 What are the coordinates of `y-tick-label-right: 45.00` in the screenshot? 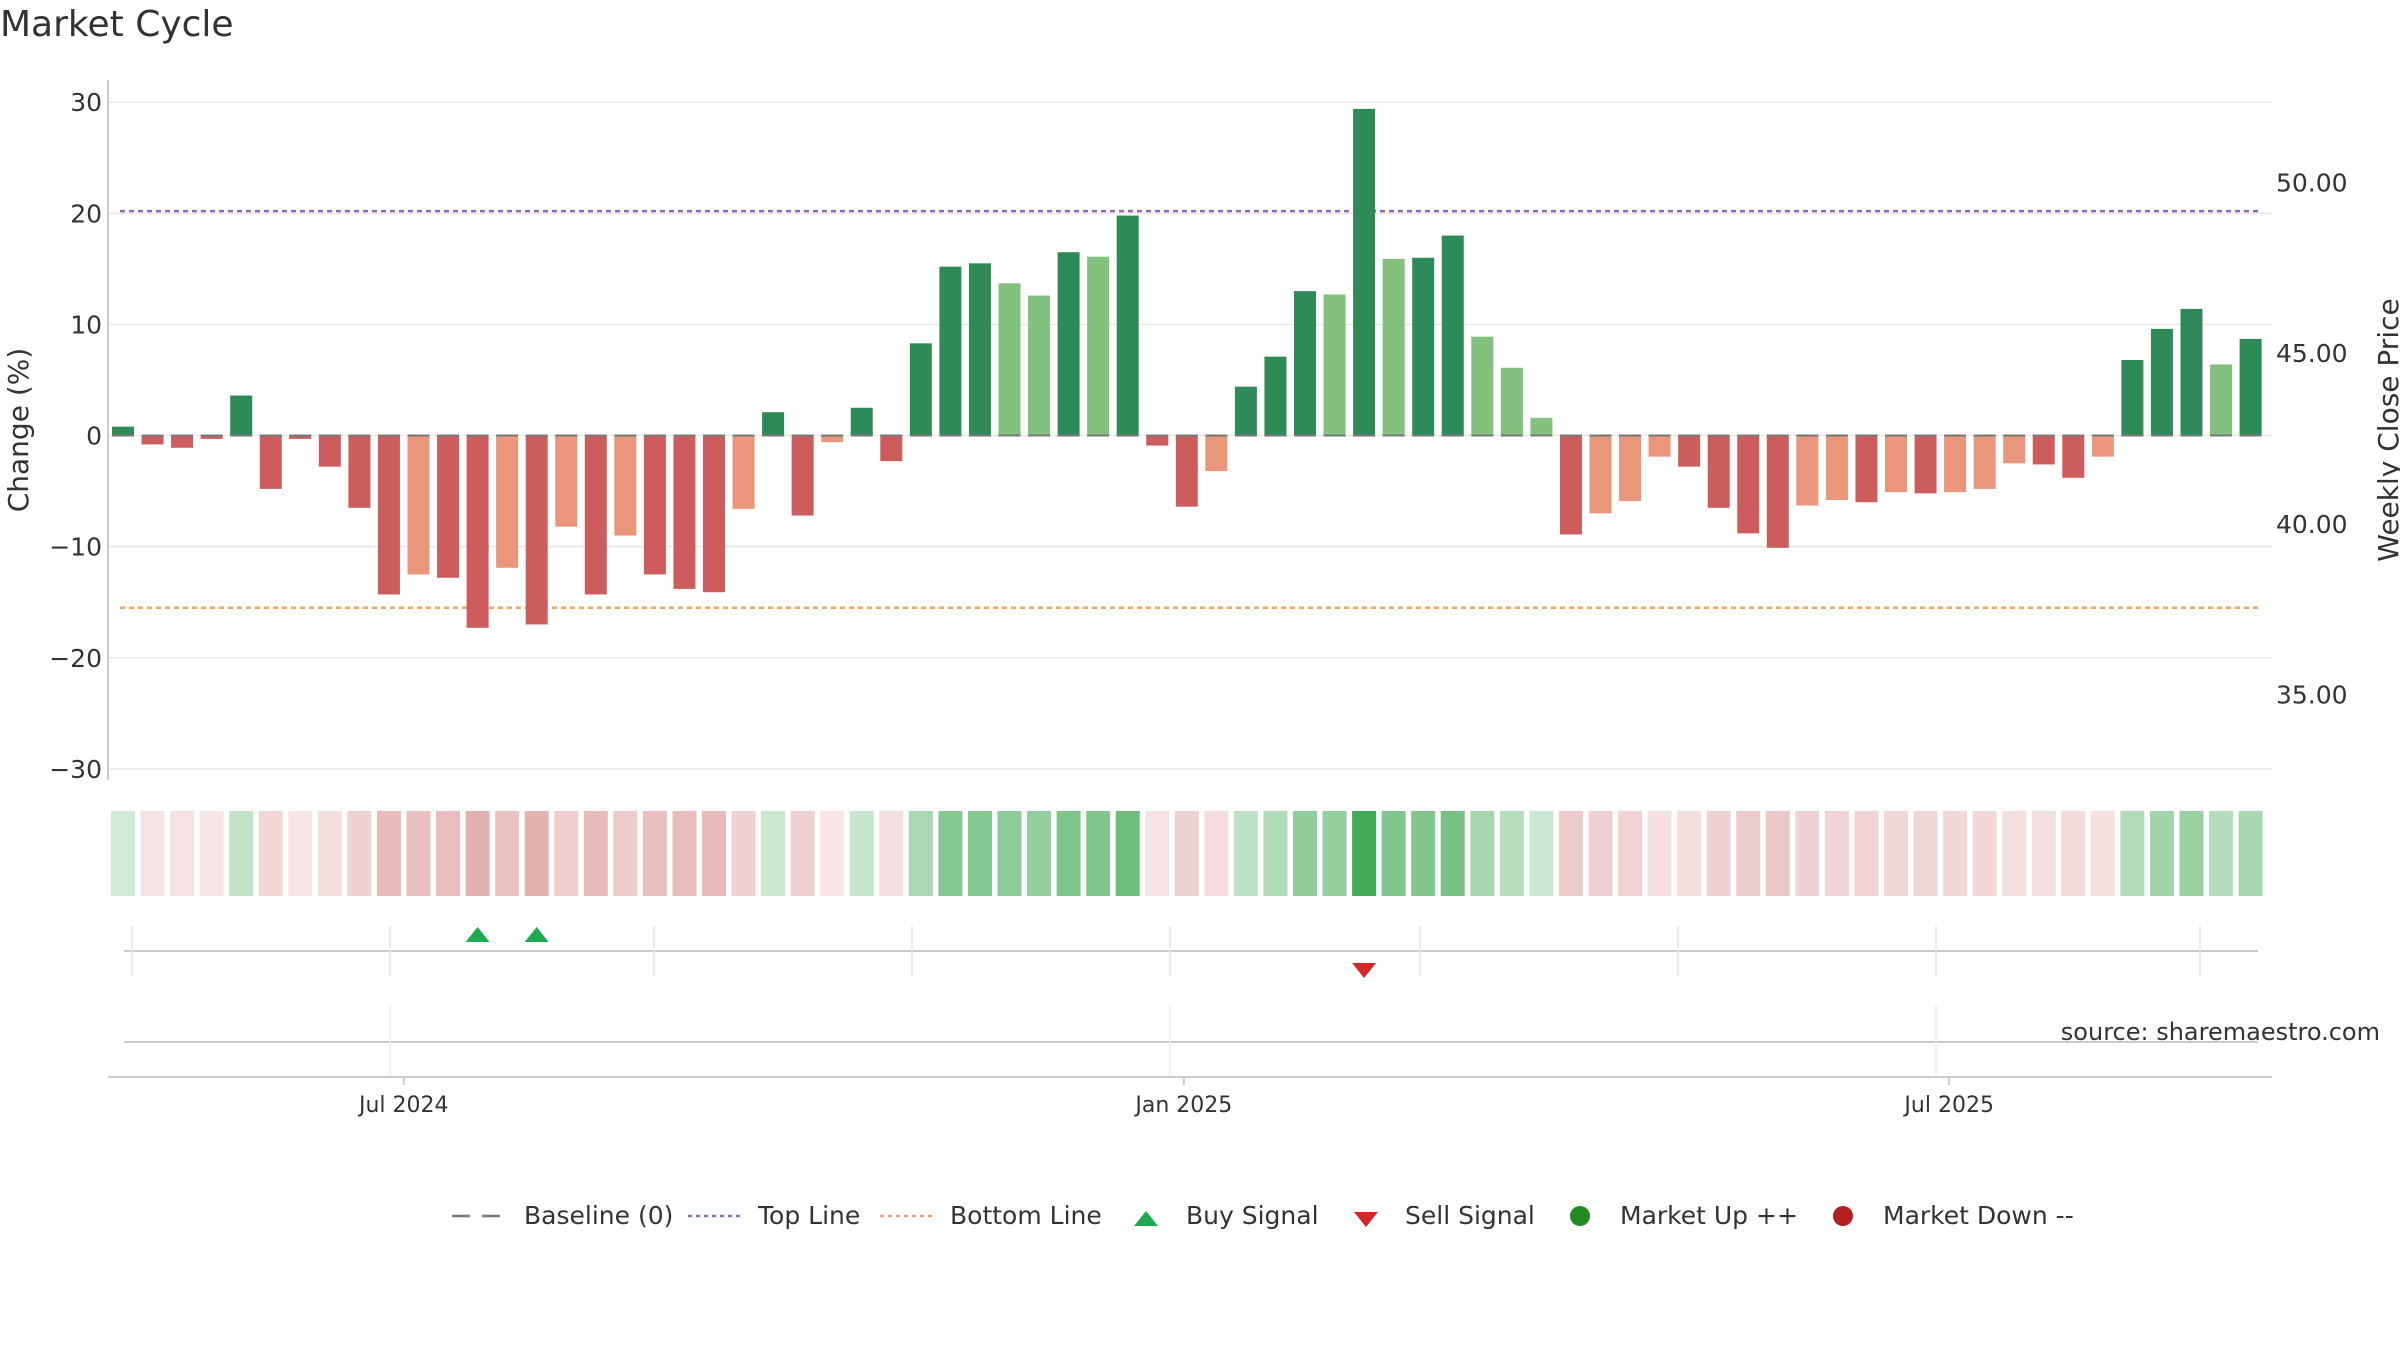 It's located at (2312, 353).